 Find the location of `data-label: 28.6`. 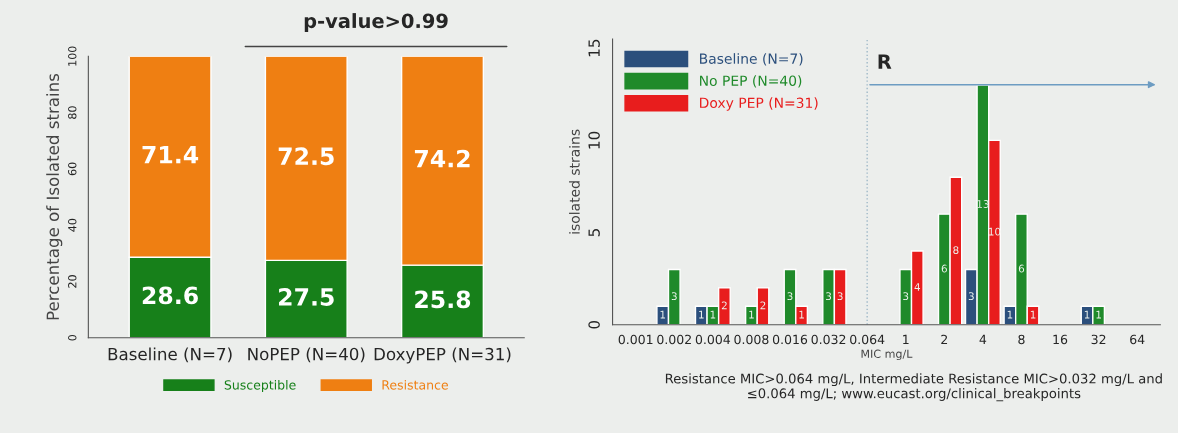

data-label: 28.6 is located at coordinates (170, 295).